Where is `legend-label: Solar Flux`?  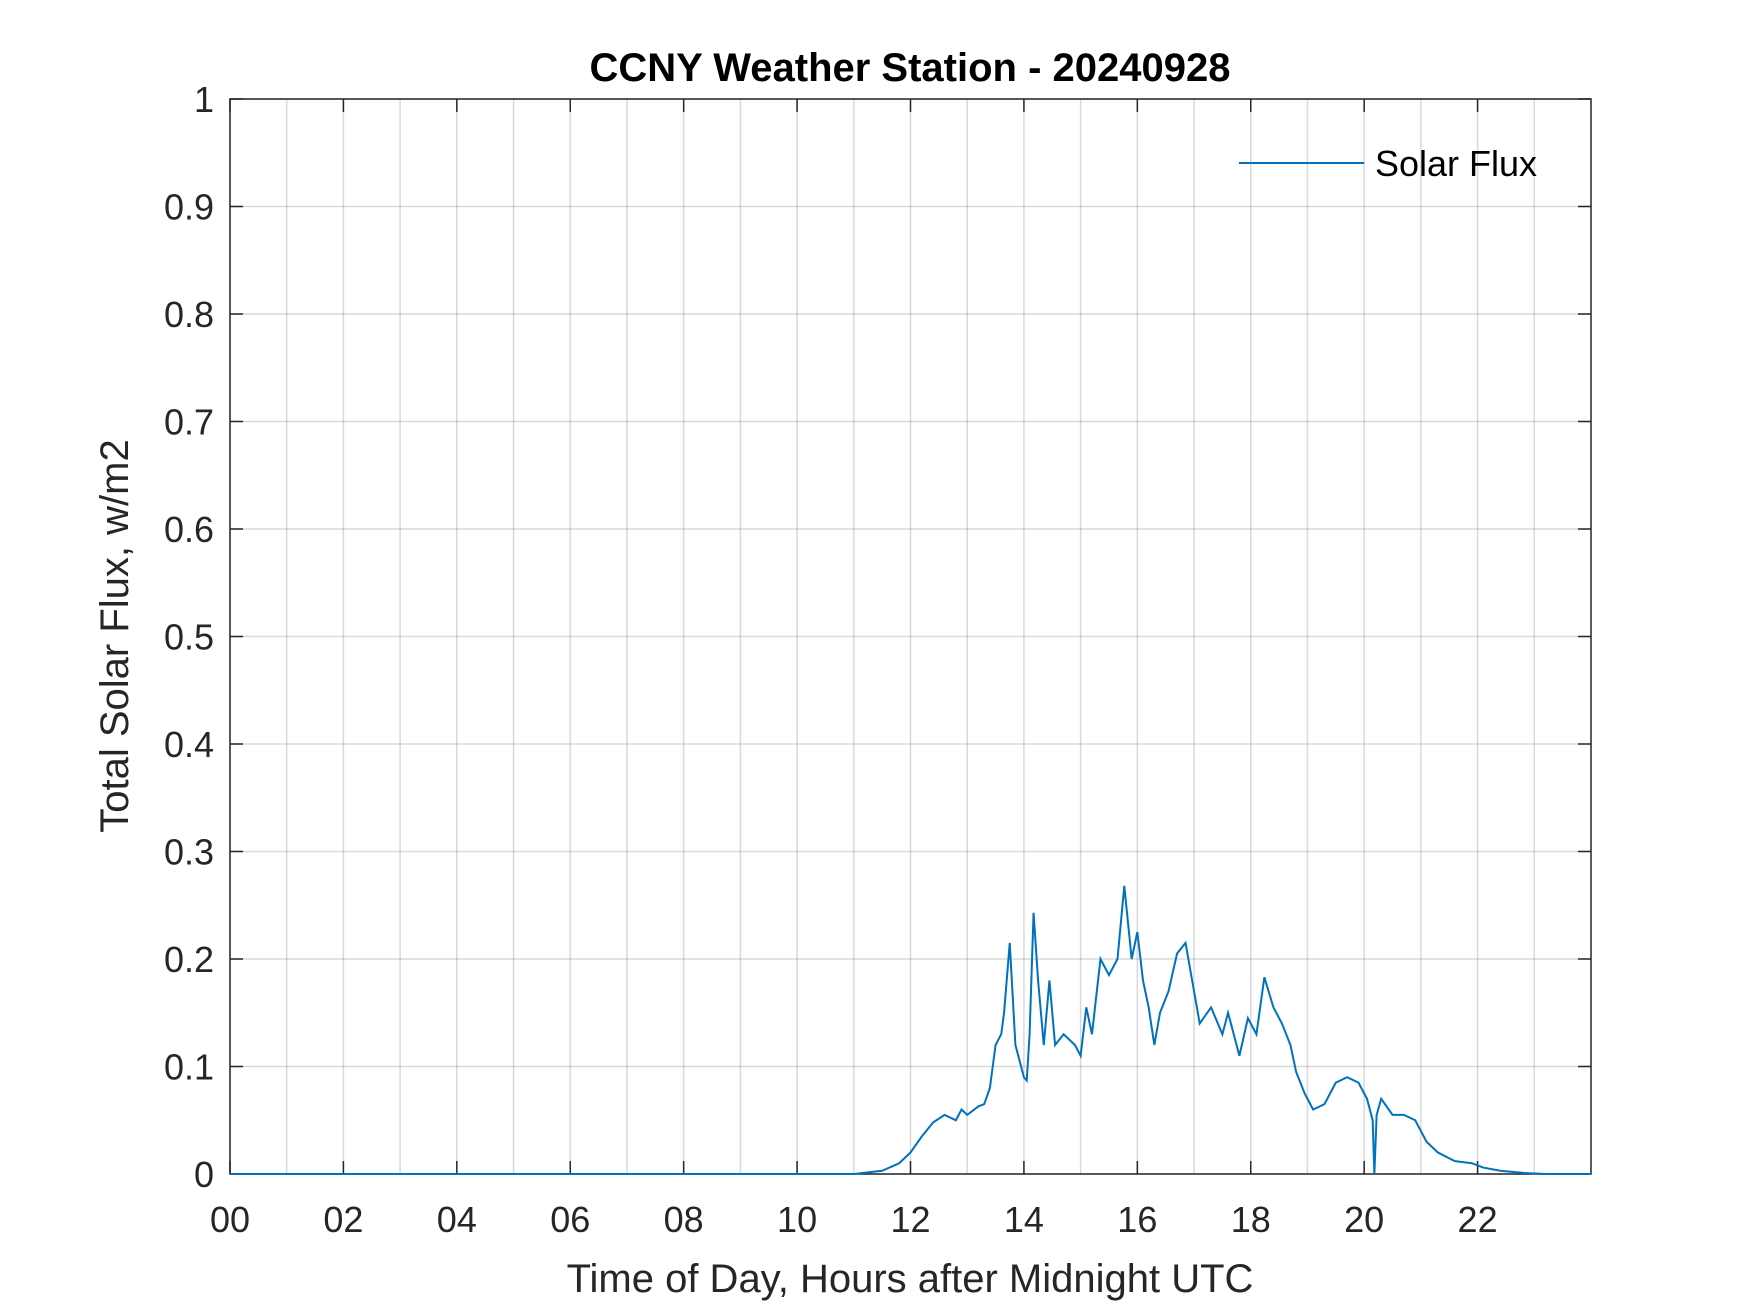 legend-label: Solar Flux is located at coordinates (1456, 163).